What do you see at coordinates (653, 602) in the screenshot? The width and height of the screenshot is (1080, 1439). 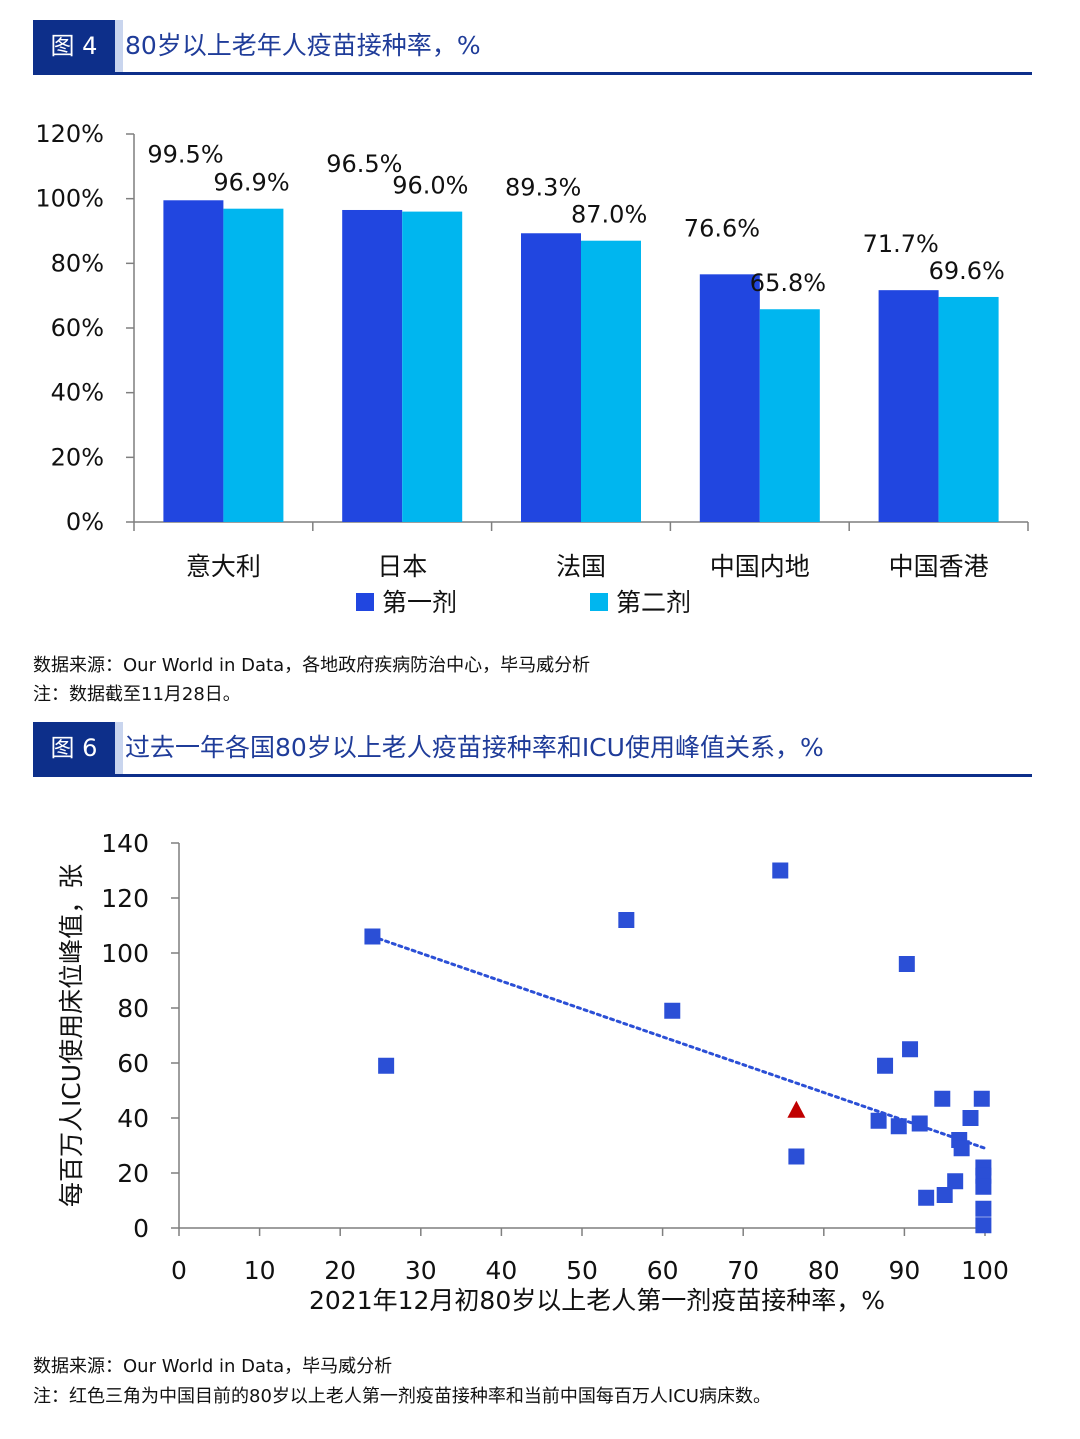 I see `legend-label: 第二剂` at bounding box center [653, 602].